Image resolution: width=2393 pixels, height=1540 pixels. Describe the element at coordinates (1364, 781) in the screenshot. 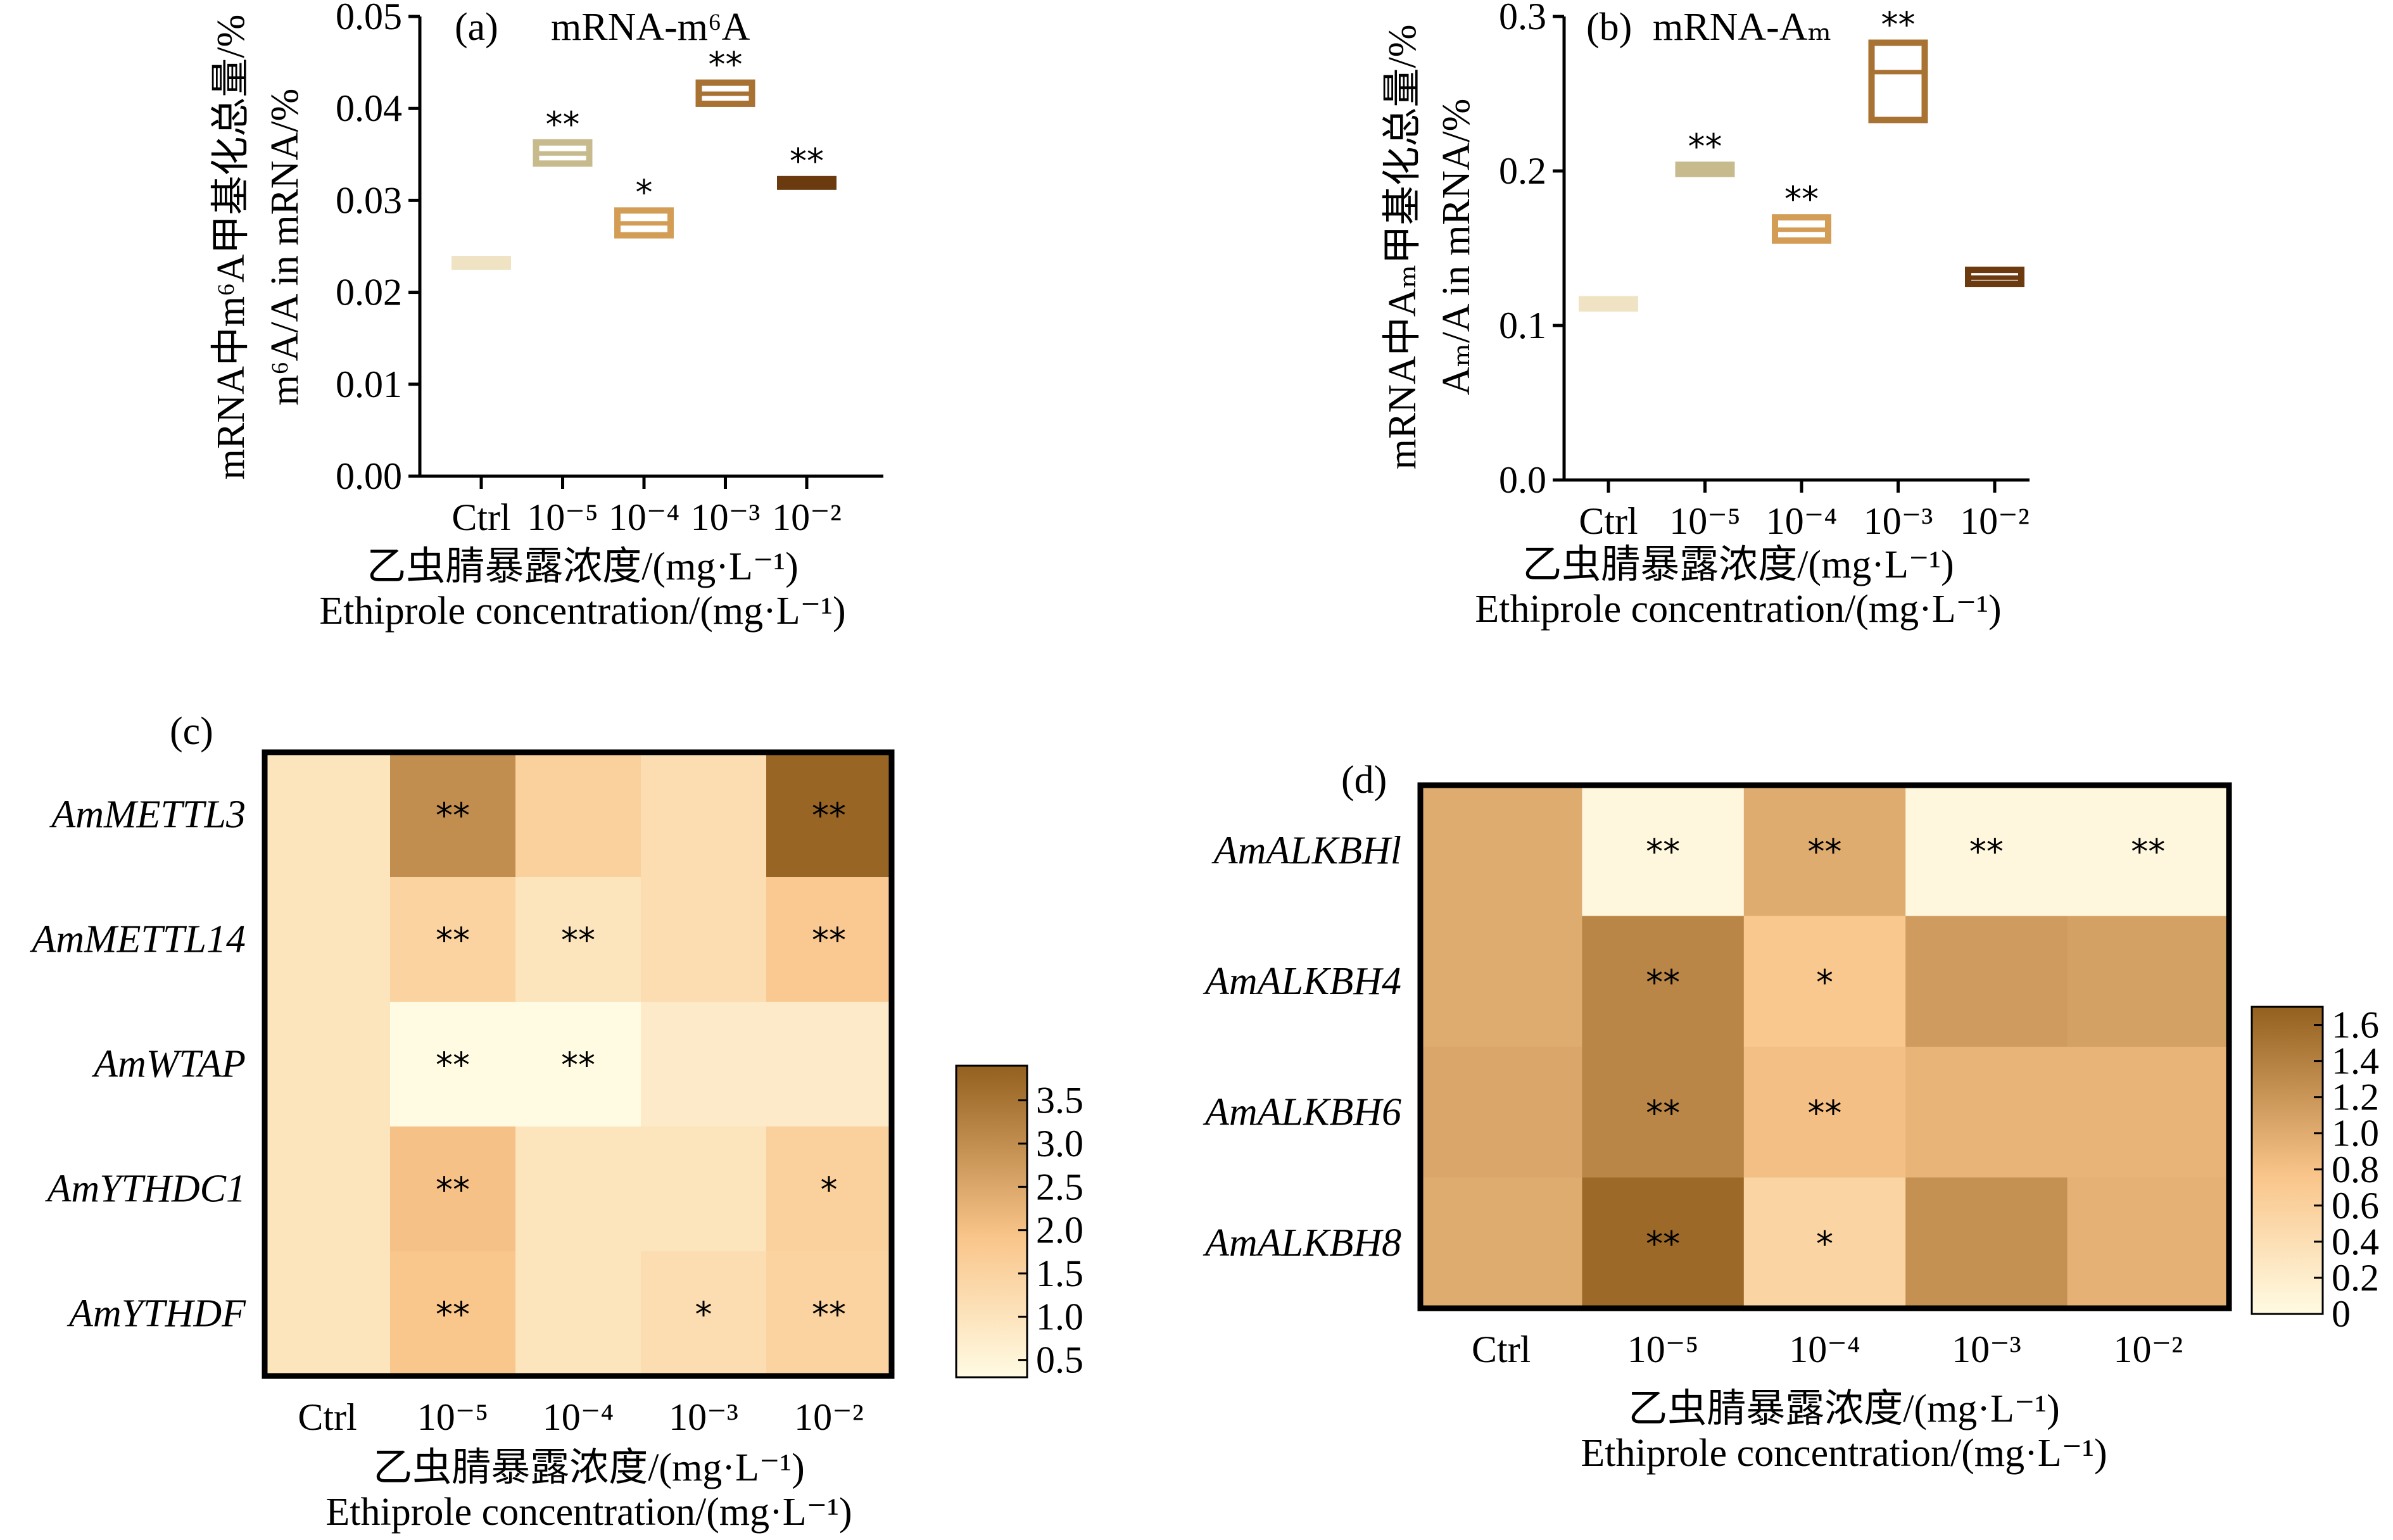

I see `panel-d-label: (d)` at that location.